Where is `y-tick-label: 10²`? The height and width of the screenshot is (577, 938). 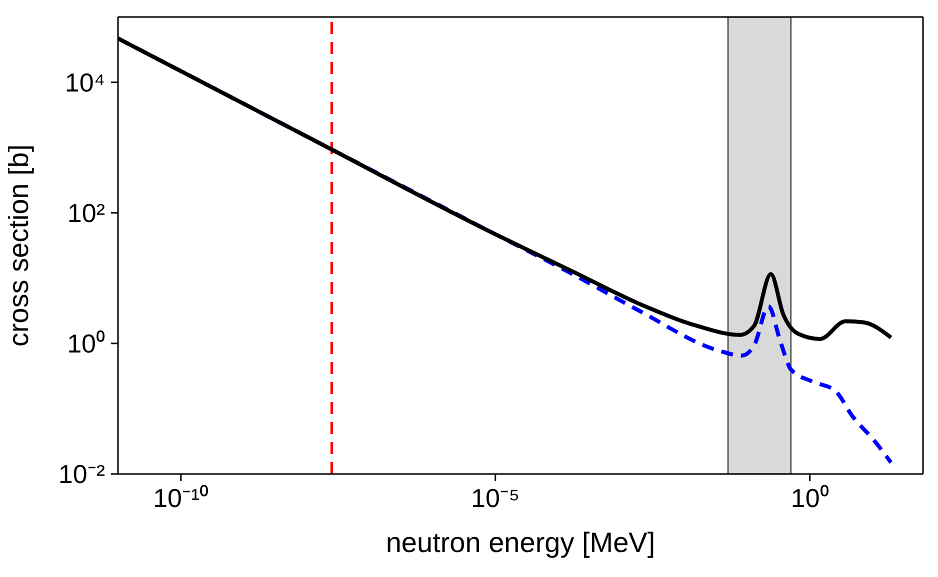 y-tick-label: 10² is located at coordinates (86, 213).